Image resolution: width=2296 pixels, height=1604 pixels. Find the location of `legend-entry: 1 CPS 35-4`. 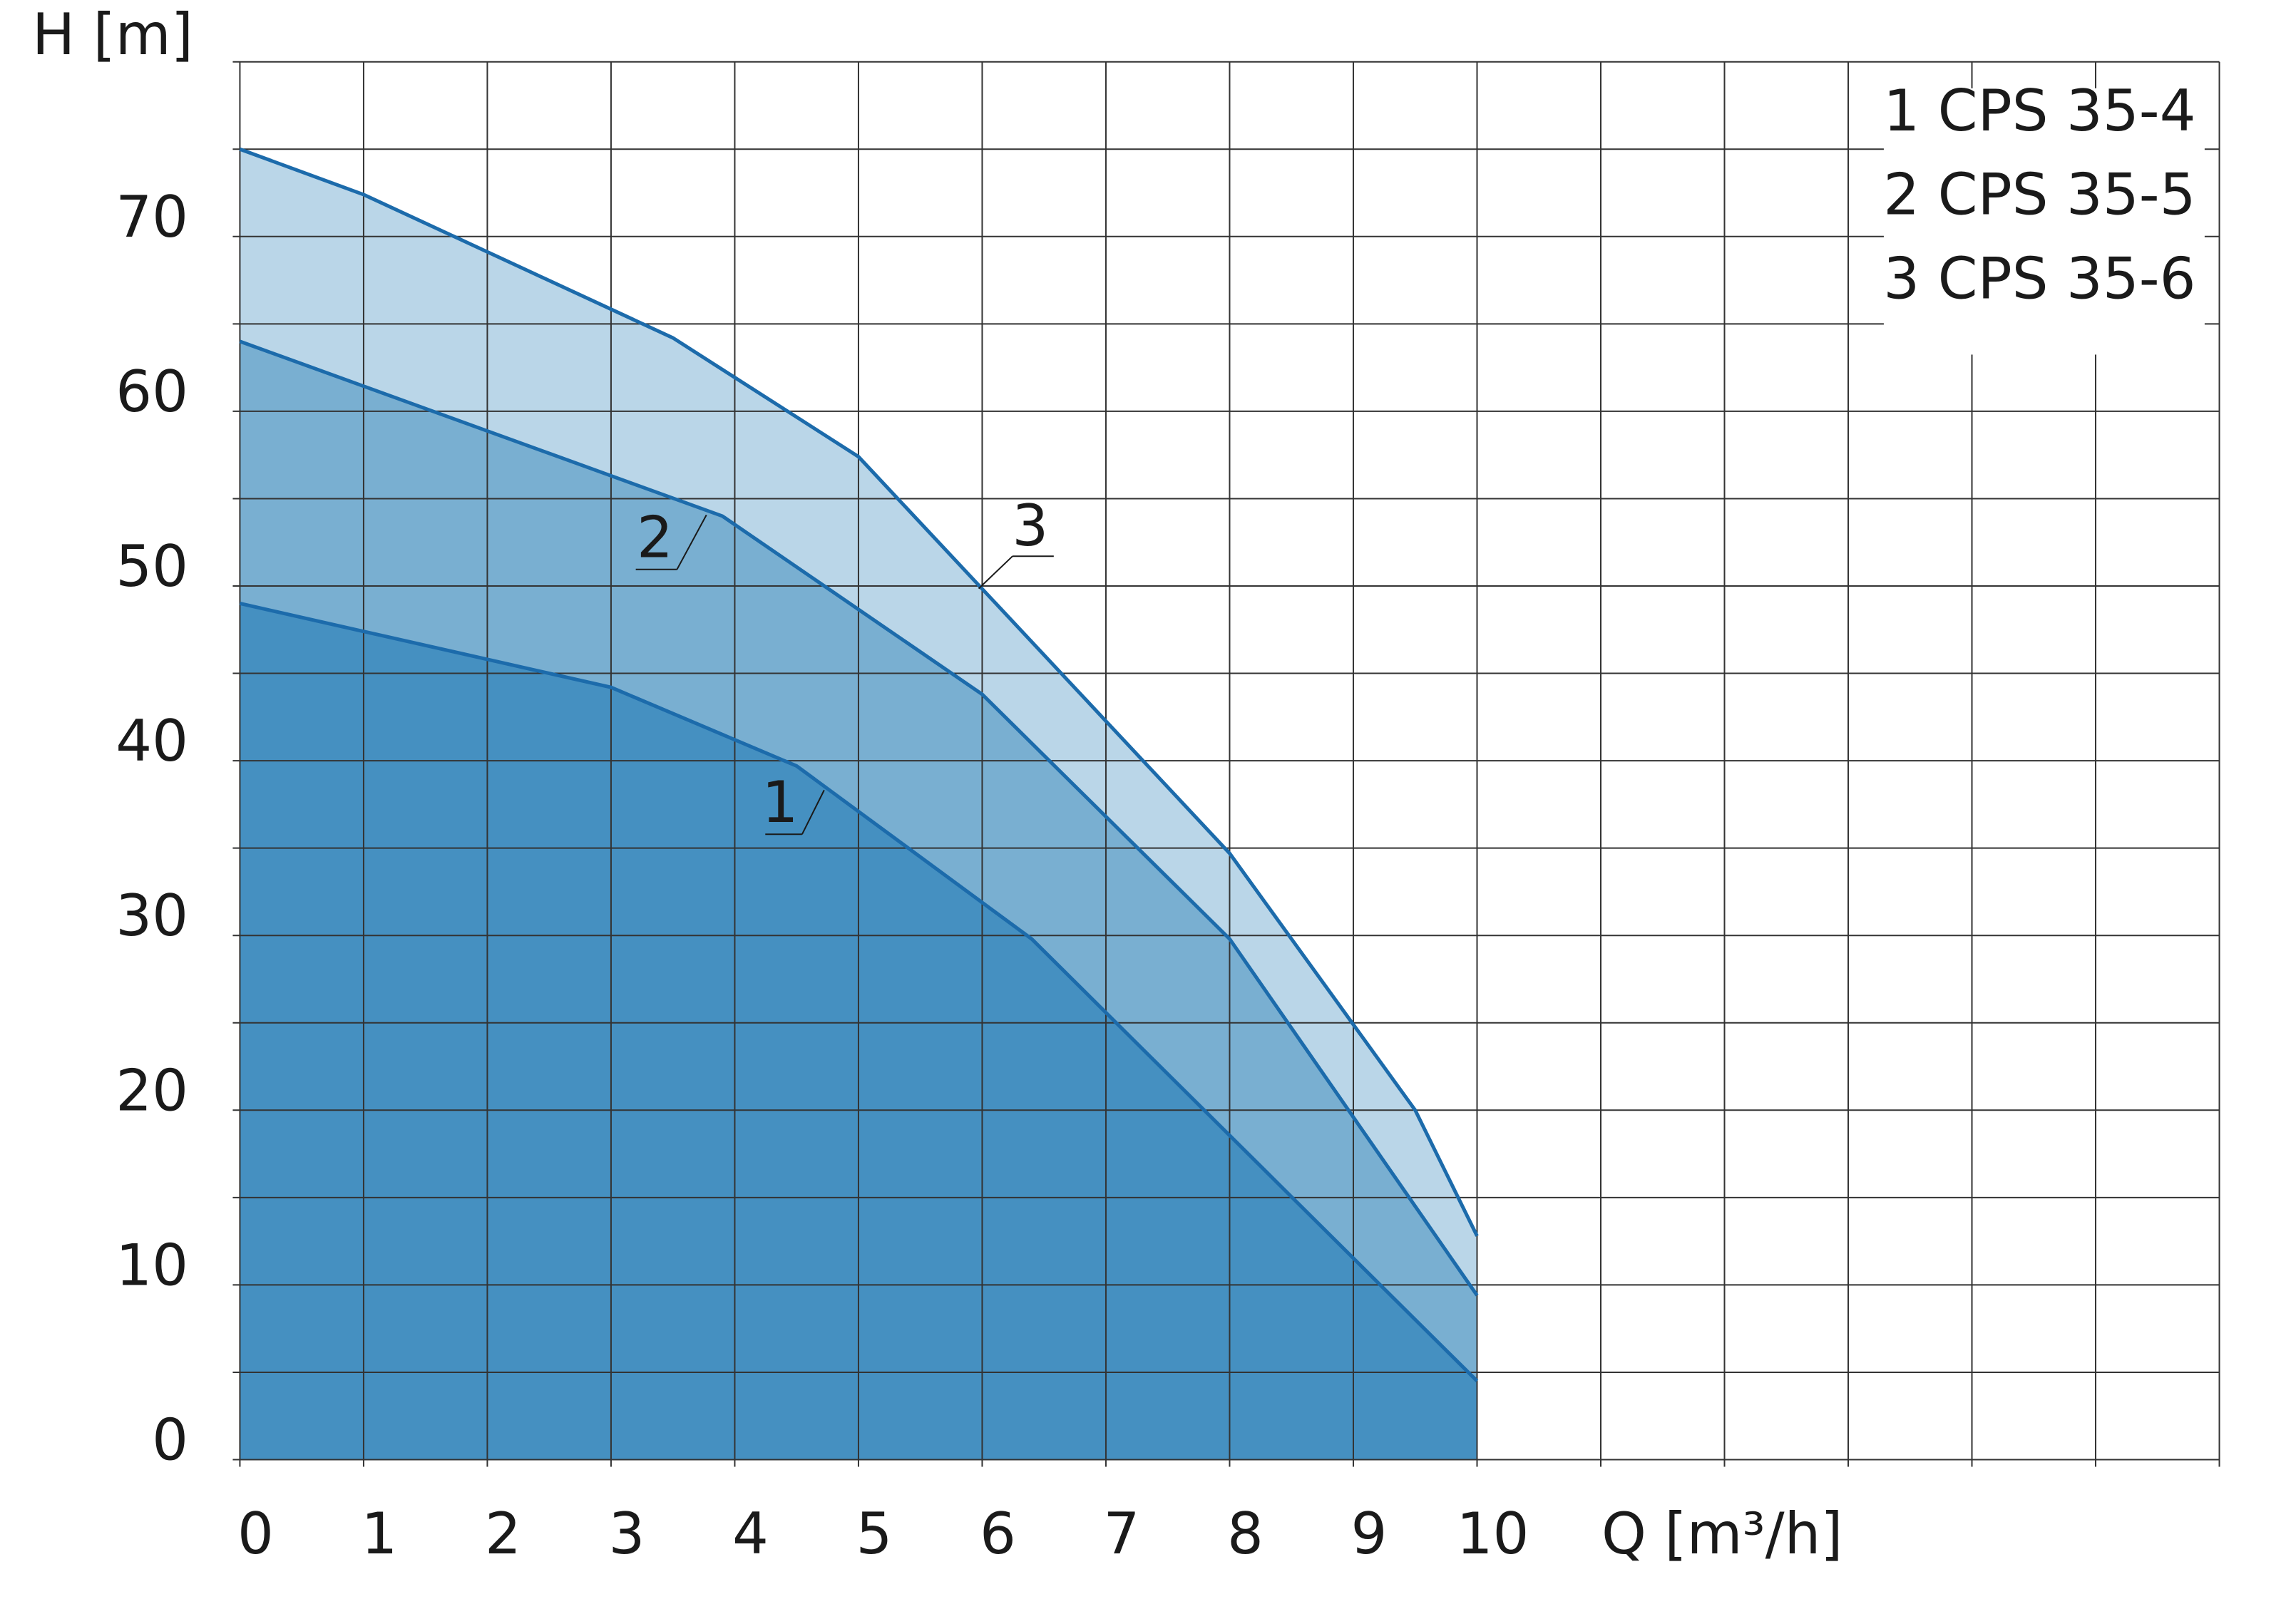

legend-entry: 1 CPS 35-4 is located at coordinates (2039, 111).